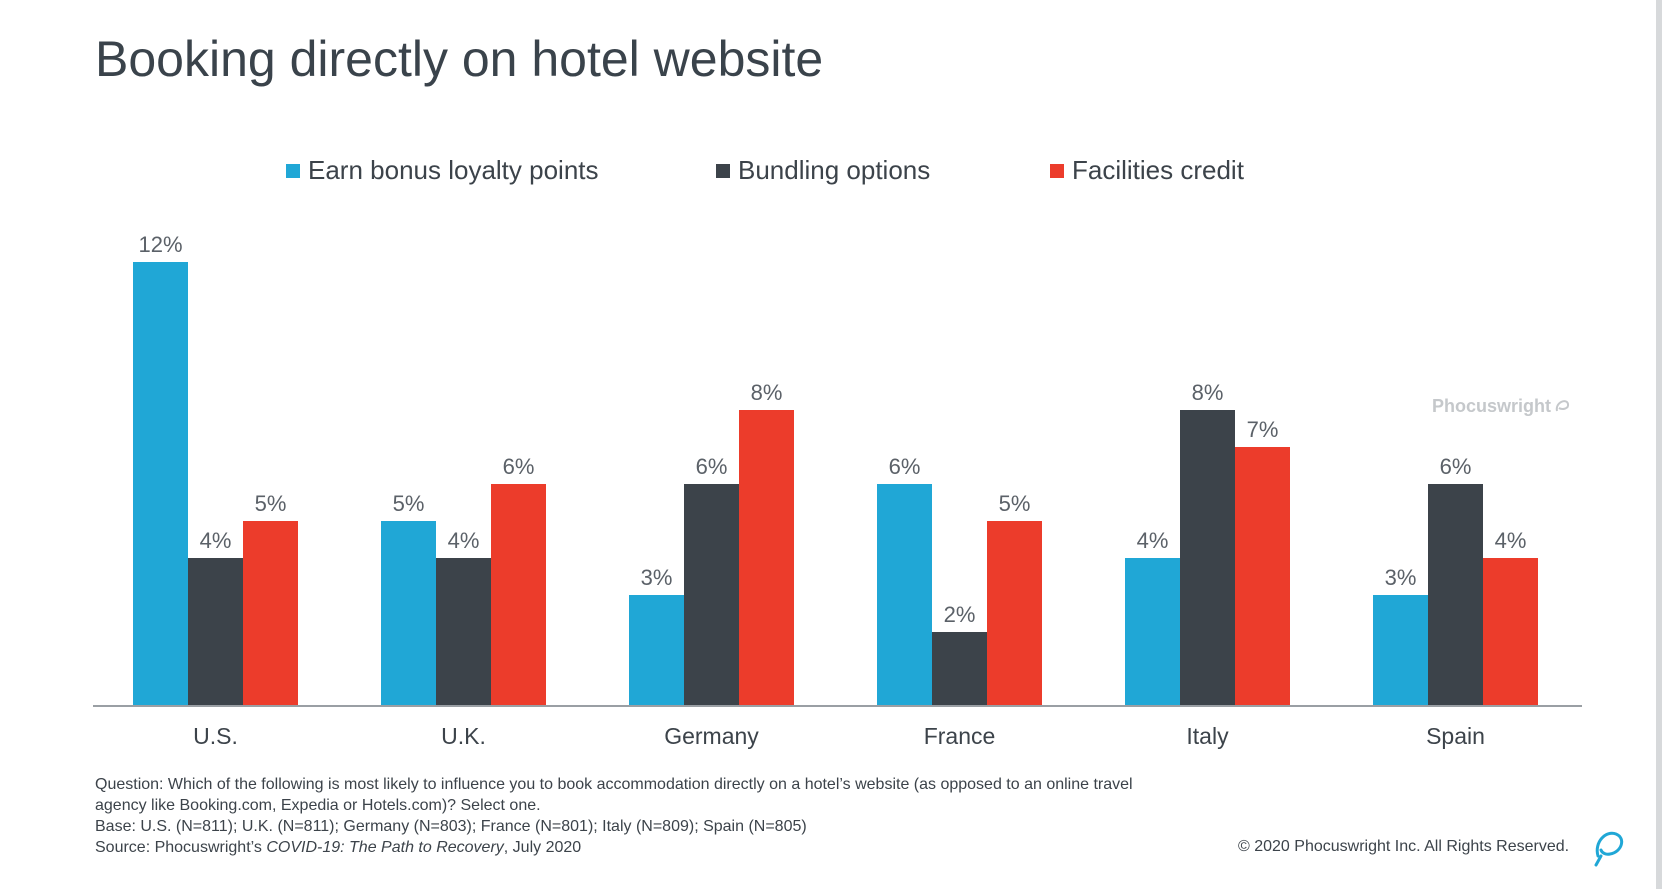 This screenshot has height=889, width=1662. What do you see at coordinates (542, 847) in the screenshot?
I see `source-suffix: , July 2020` at bounding box center [542, 847].